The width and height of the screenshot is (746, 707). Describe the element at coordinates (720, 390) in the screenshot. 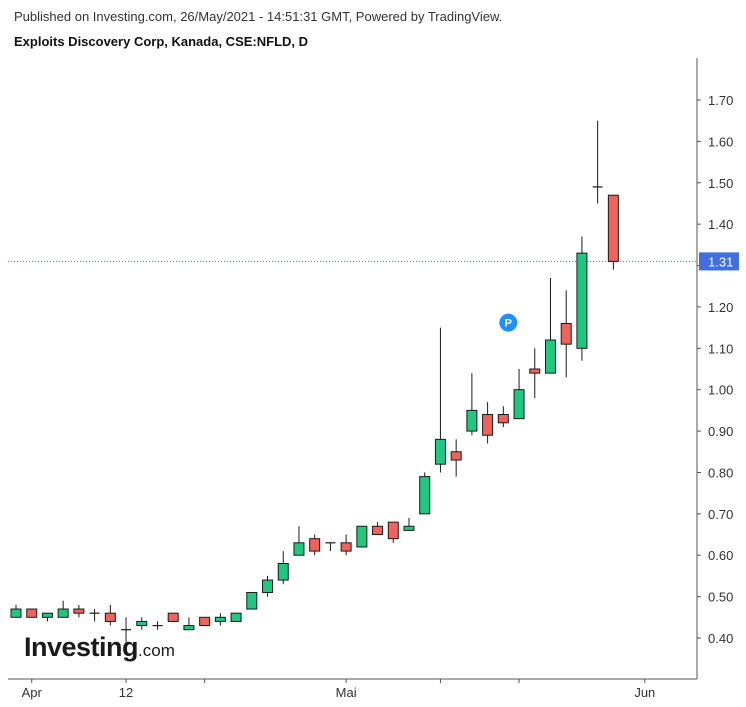

I see `y-tick-label: 1.00` at that location.